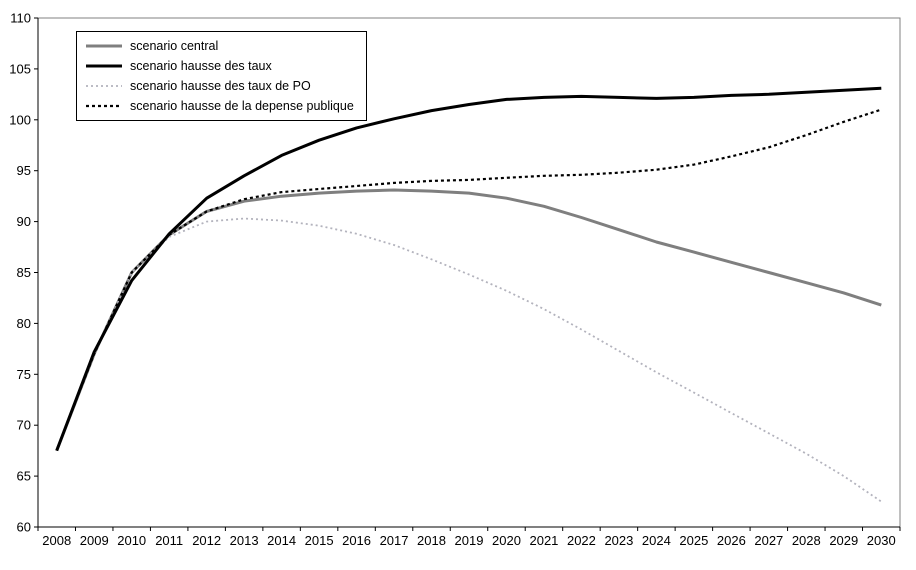  I want to click on legend-item: scenario hausse de la depense publique, so click(219, 106).